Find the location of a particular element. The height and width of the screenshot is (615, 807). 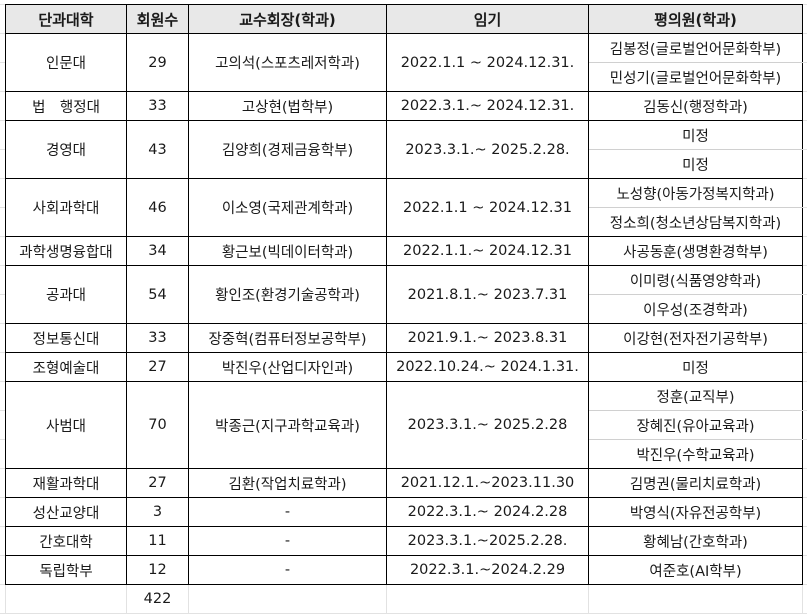

college-cell: 간호대학 is located at coordinates (66, 541).